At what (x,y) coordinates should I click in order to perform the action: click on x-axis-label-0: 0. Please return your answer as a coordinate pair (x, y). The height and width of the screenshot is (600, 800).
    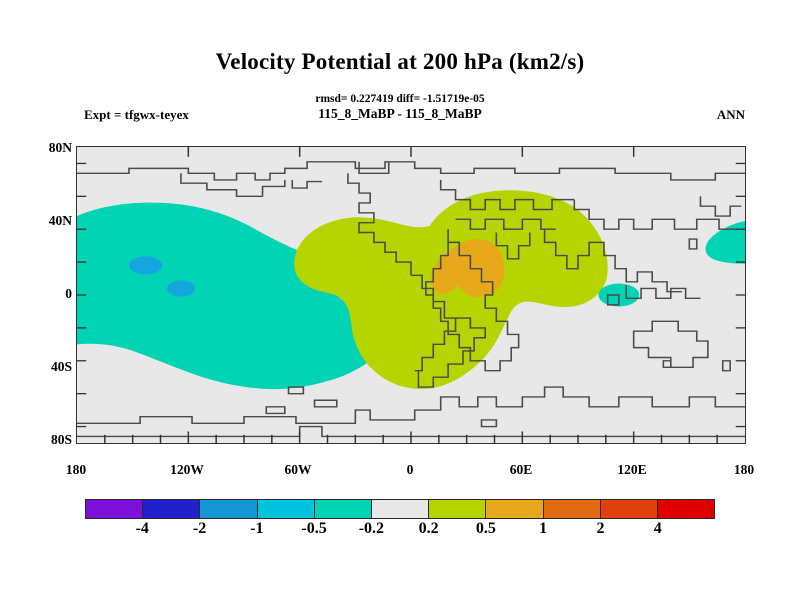
    Looking at the image, I should click on (410, 469).